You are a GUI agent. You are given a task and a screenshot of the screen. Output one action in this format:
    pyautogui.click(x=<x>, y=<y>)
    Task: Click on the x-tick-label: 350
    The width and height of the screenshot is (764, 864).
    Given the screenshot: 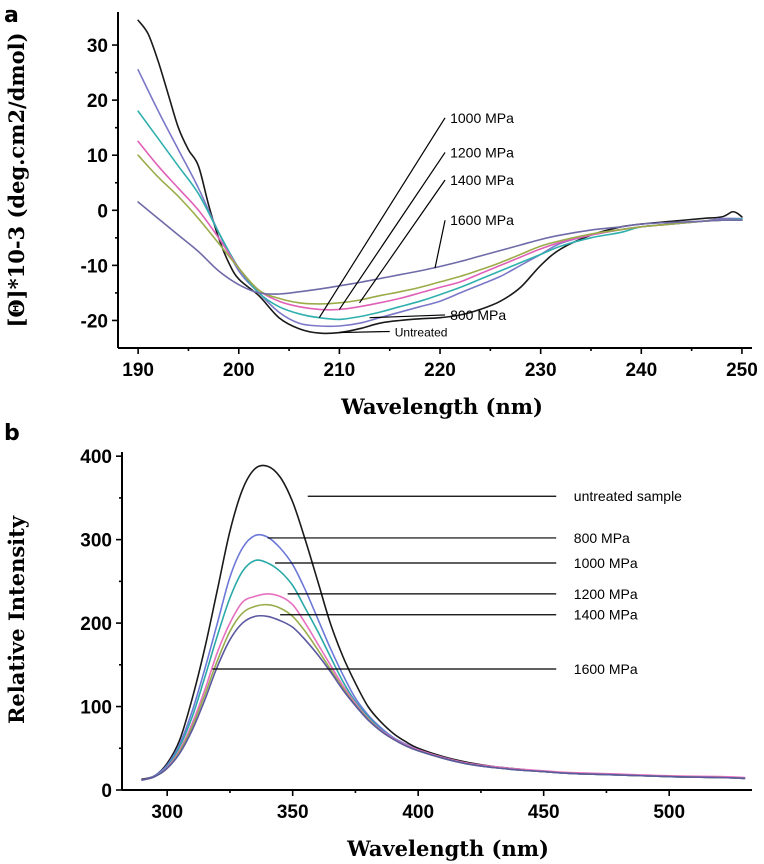 What is the action you would take?
    pyautogui.click(x=293, y=812)
    